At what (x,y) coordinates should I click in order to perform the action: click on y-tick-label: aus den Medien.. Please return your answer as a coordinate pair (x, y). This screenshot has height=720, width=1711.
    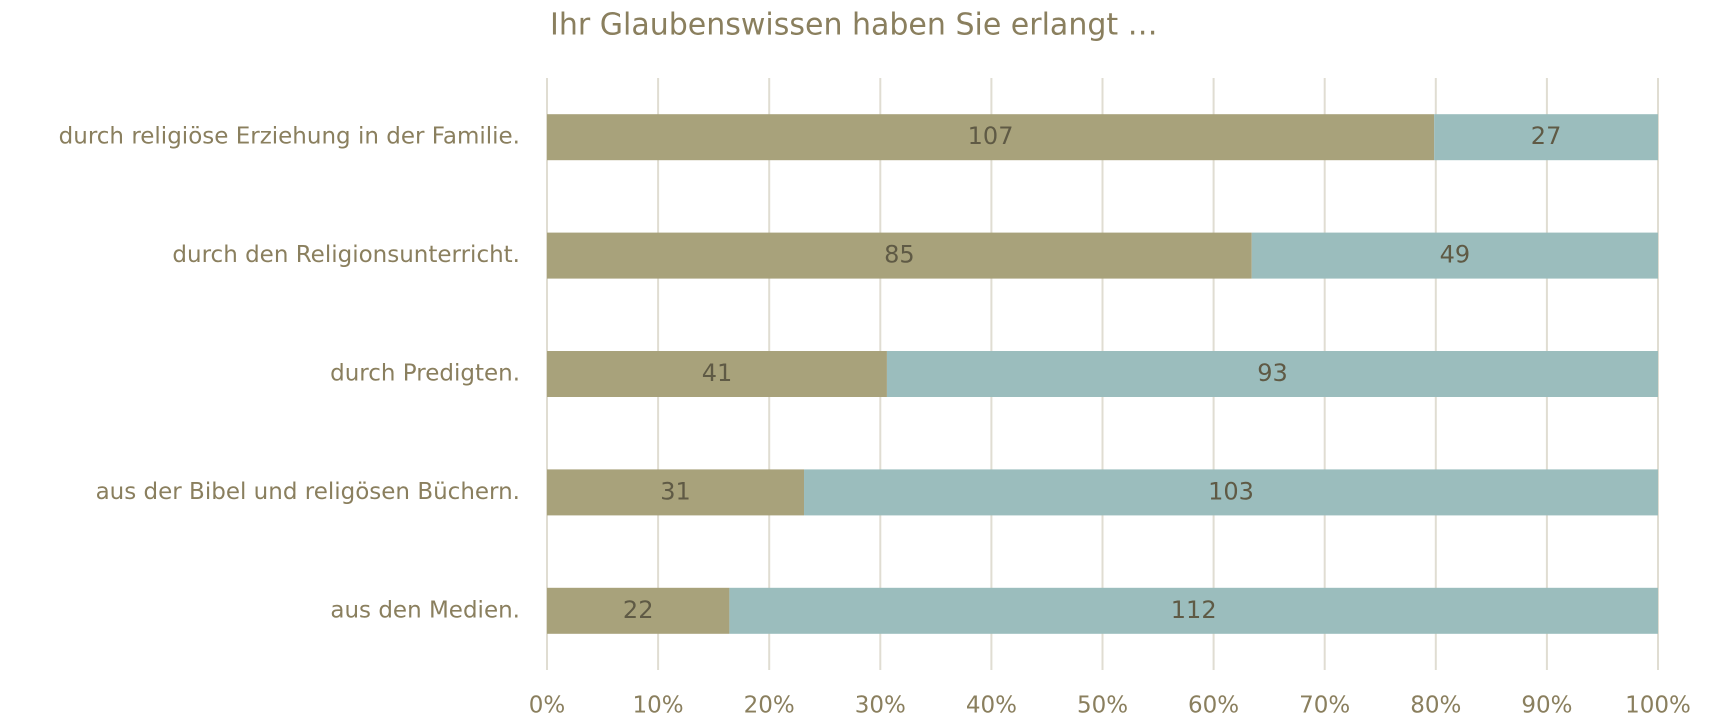
    Looking at the image, I should click on (425, 610).